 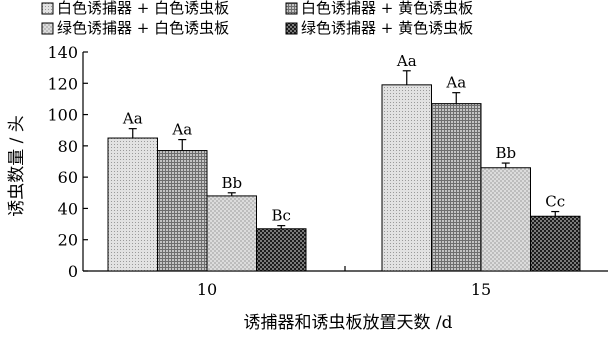 I want to click on legend-label: 绿色诱捕器 + 黄色诱虫板, so click(x=387, y=28).